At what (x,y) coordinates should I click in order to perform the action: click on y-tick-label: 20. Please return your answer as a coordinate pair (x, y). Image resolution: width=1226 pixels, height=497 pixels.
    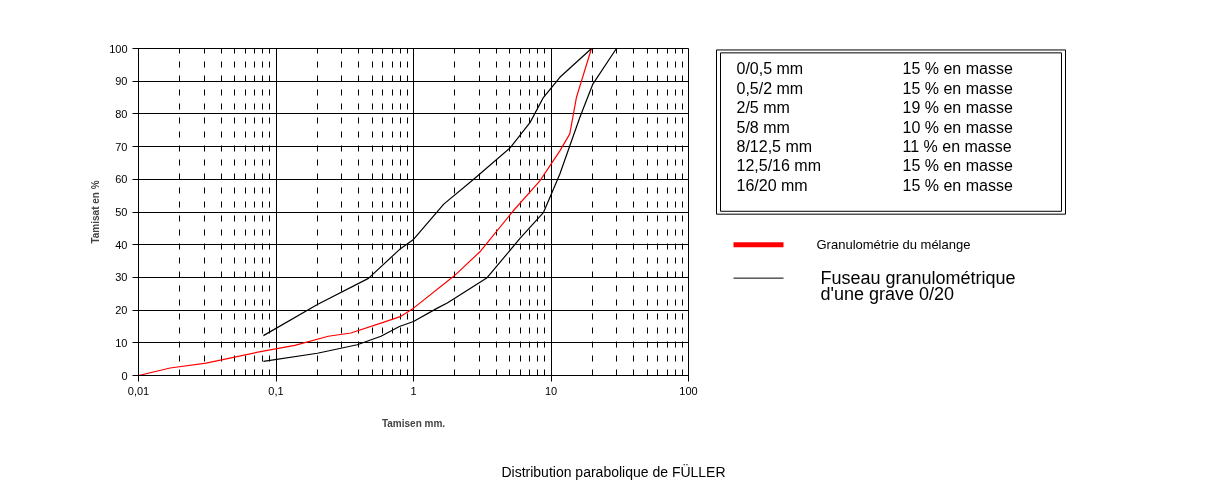
    Looking at the image, I should click on (121, 310).